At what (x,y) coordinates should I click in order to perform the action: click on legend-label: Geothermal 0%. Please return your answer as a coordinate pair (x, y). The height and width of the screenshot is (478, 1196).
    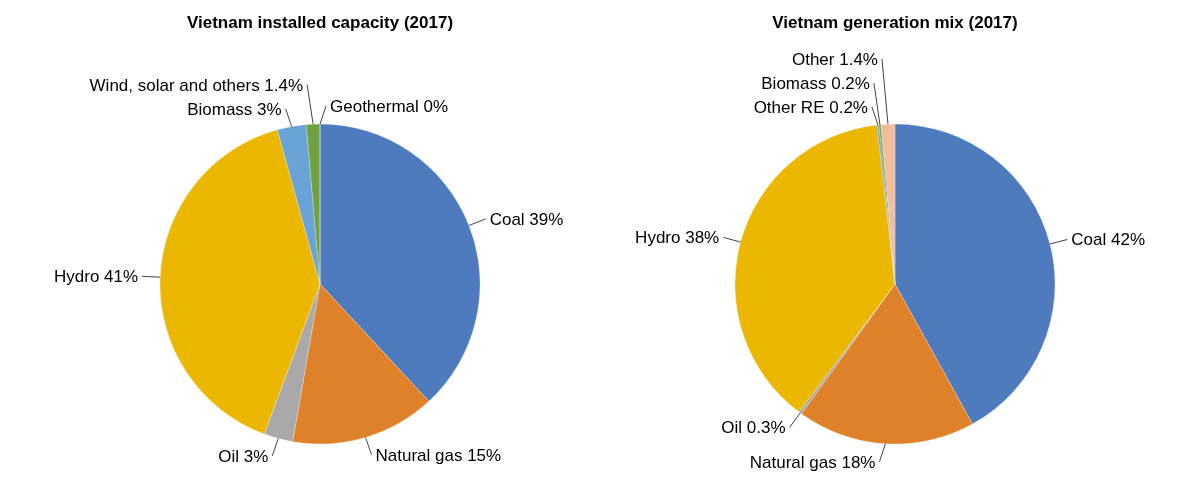
    Looking at the image, I should click on (389, 106).